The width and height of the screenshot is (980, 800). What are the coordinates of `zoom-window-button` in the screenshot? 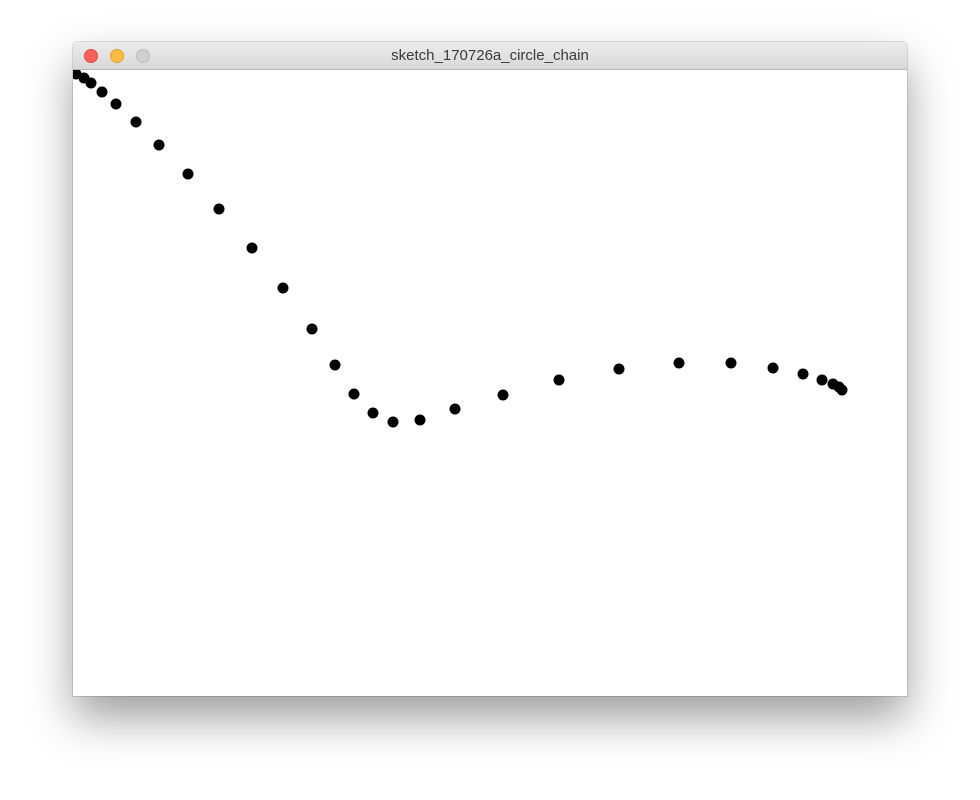 It's located at (143, 56).